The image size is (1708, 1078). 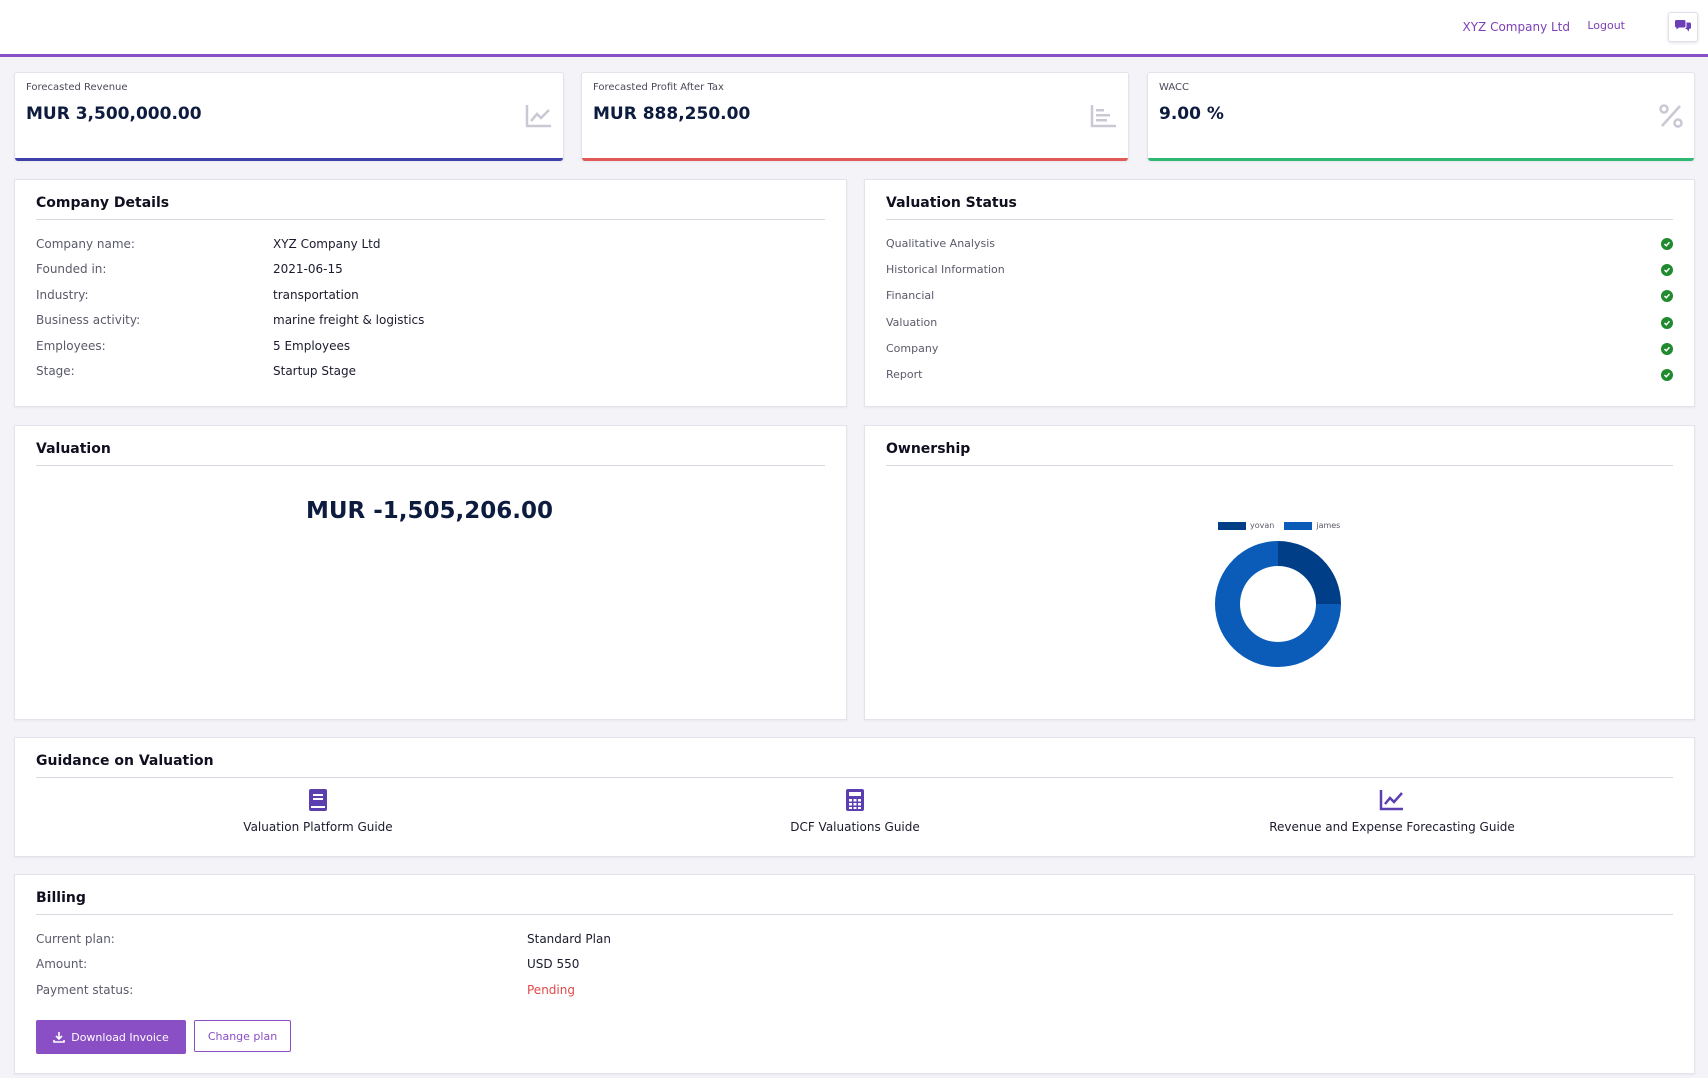 What do you see at coordinates (569, 939) in the screenshot?
I see `billing-value: Standard Plan` at bounding box center [569, 939].